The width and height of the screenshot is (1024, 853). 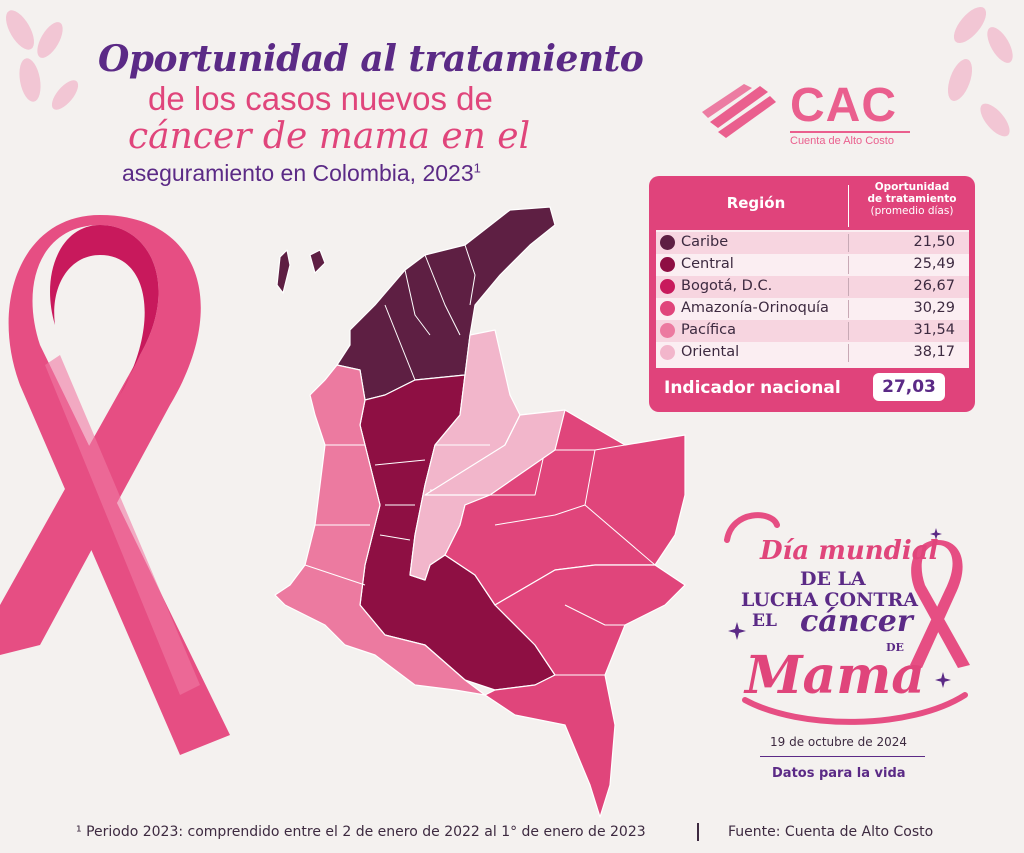 What do you see at coordinates (755, 308) in the screenshot?
I see `region-name: Amazonía-Orinoquía` at bounding box center [755, 308].